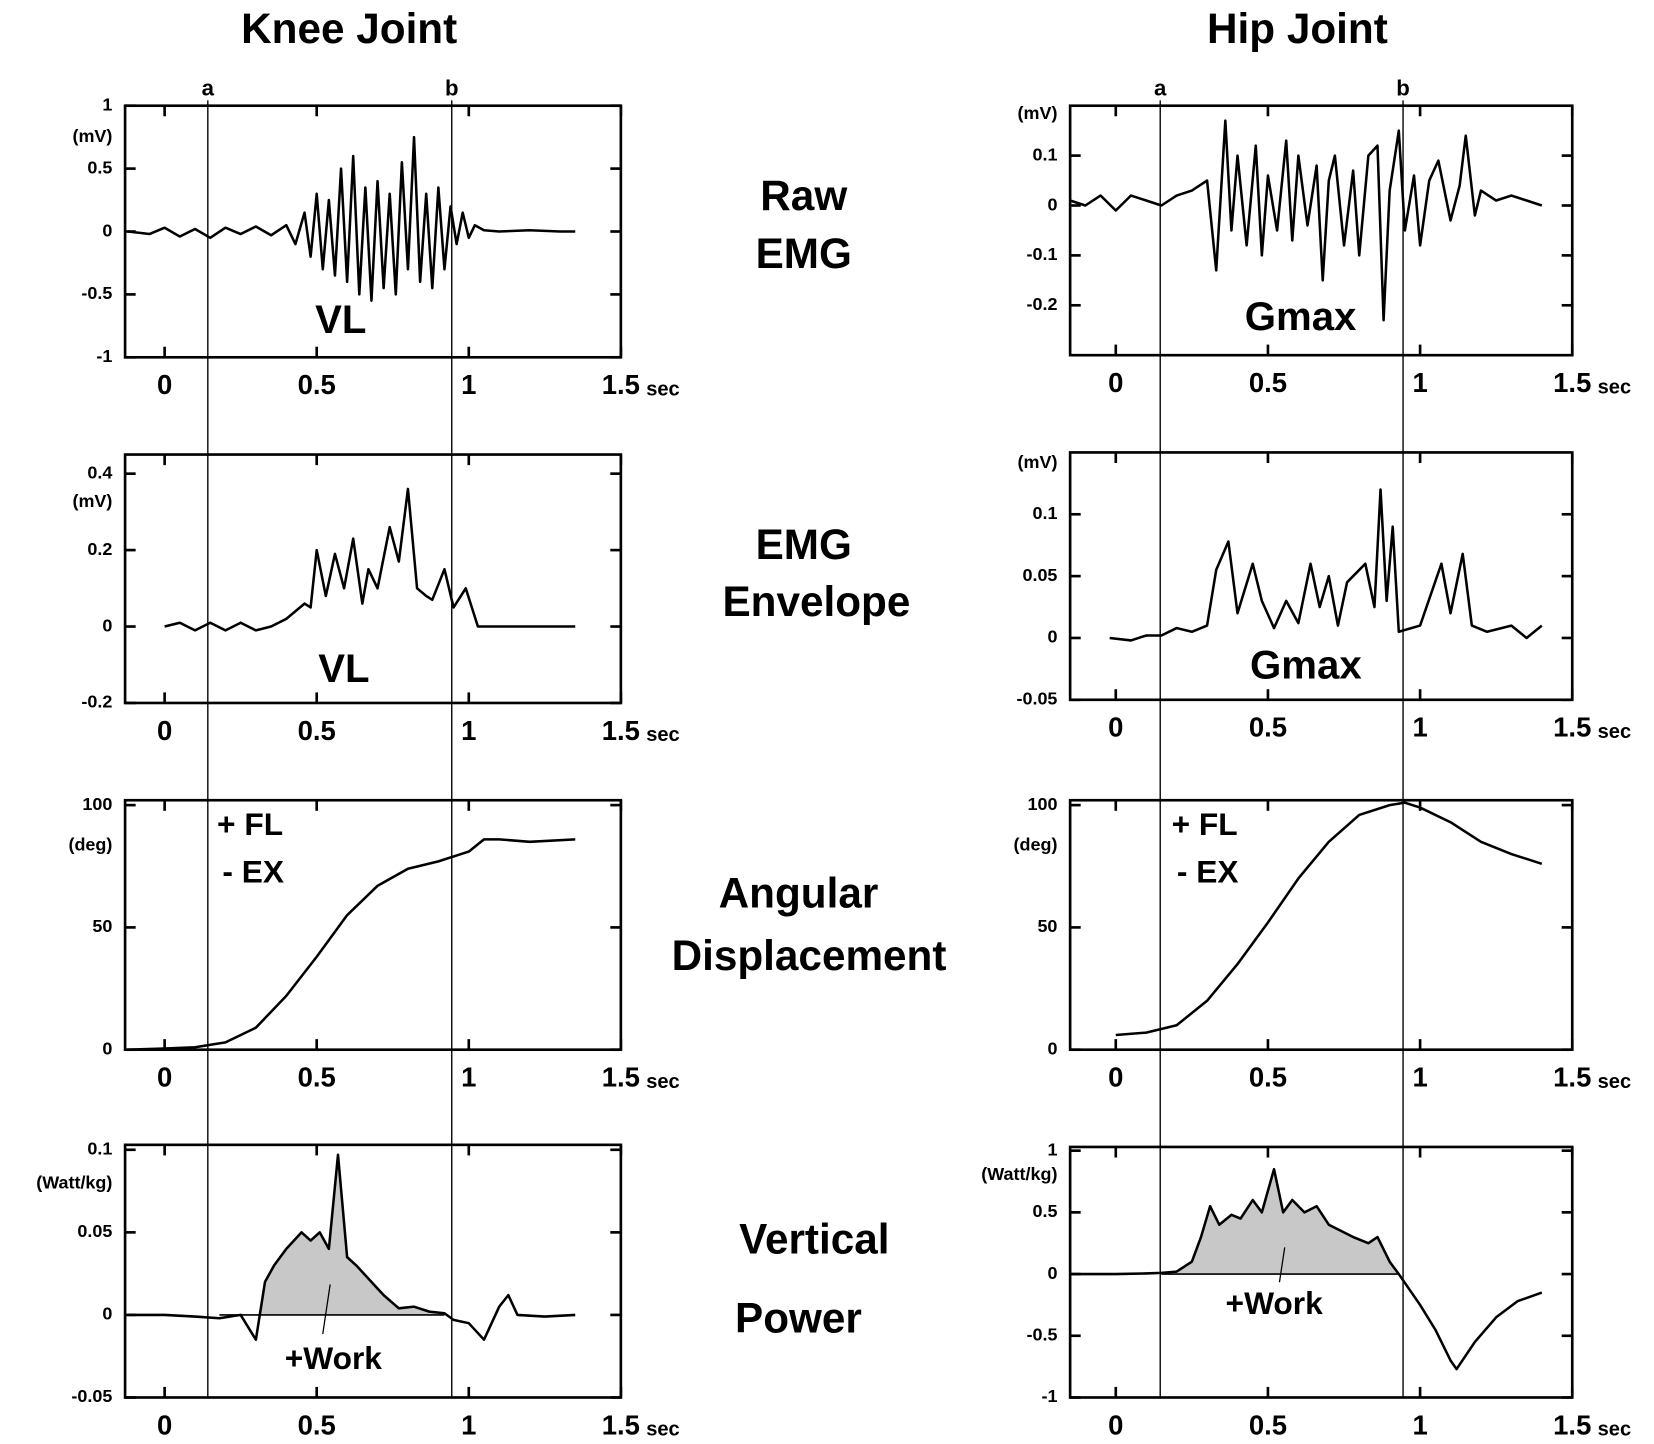 The width and height of the screenshot is (1654, 1444). Describe the element at coordinates (91, 1396) in the screenshot. I see `y-tick-label: -0.05` at that location.